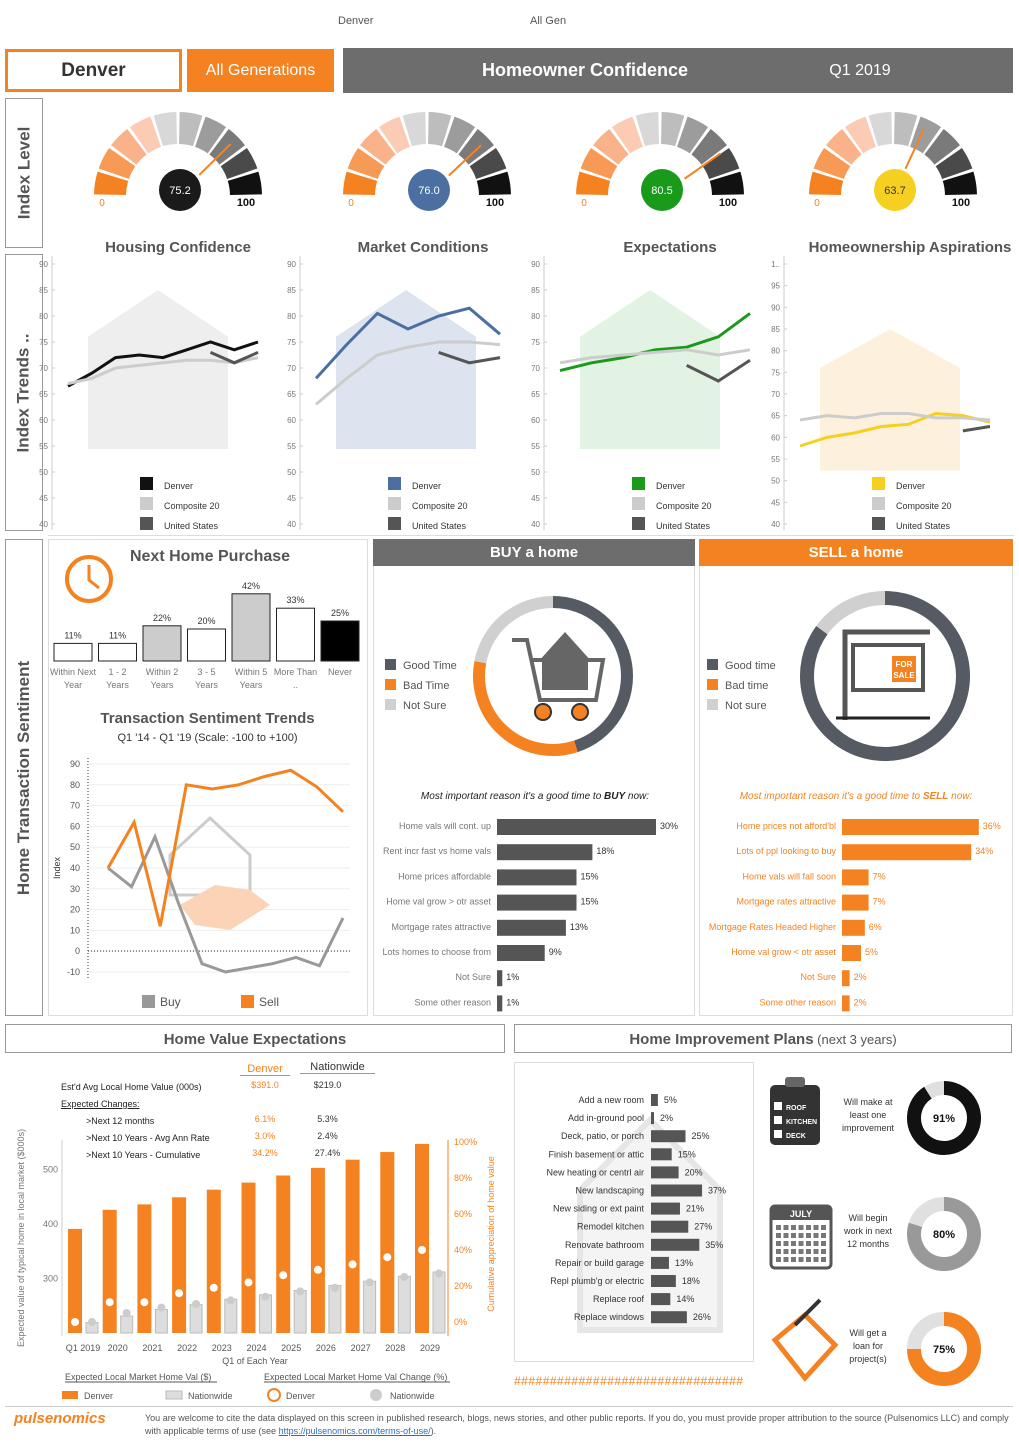  I want to click on legend-label: Bad time, so click(746, 686).